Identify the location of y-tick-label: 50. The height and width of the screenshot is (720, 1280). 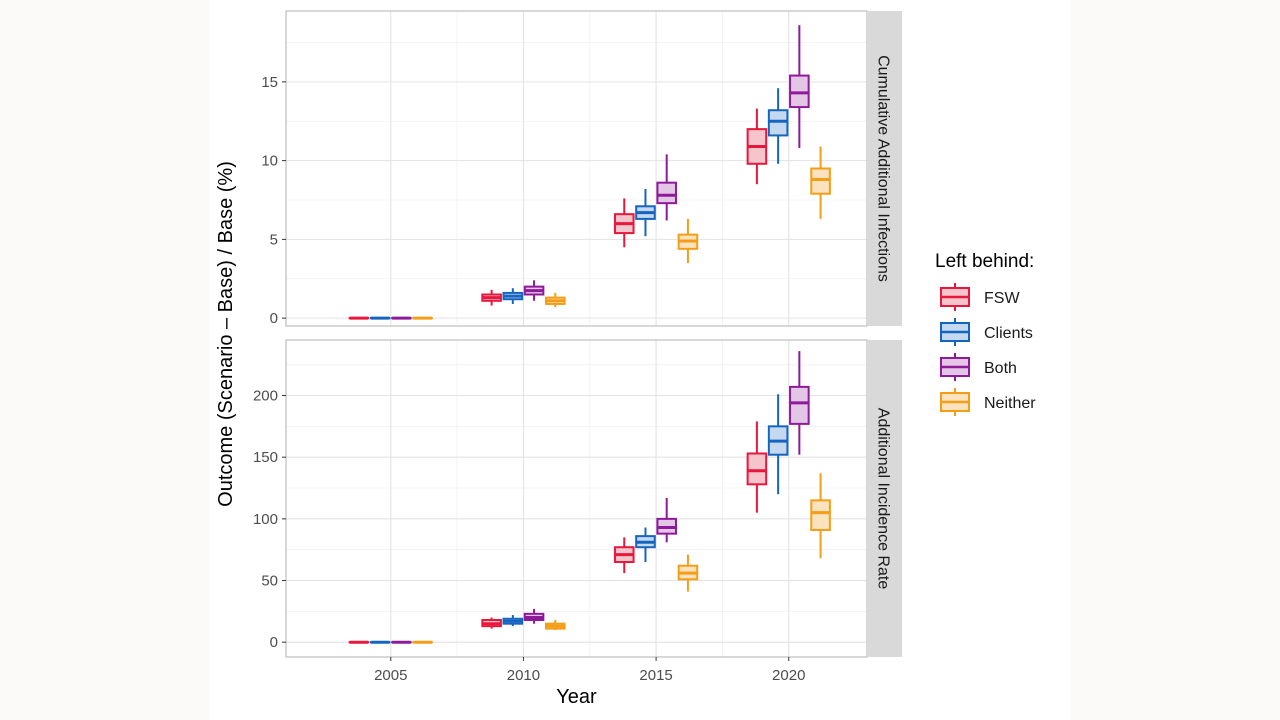
(269, 581).